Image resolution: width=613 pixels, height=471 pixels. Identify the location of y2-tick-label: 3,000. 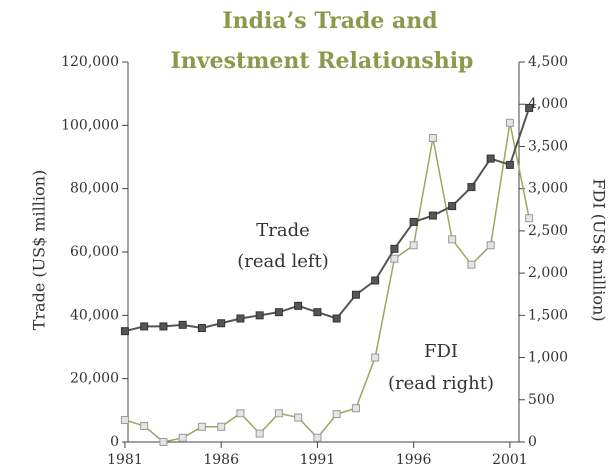
(548, 189).